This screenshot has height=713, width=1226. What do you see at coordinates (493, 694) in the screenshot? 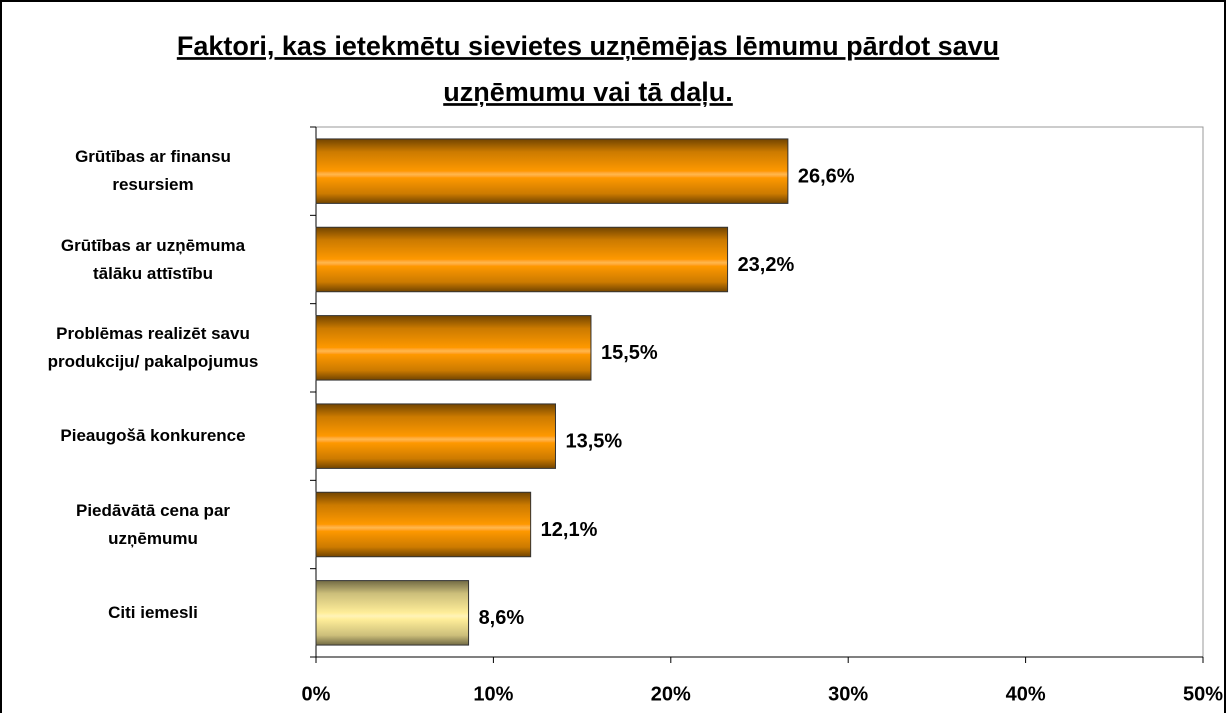
I see `x-tick-label: 10%` at bounding box center [493, 694].